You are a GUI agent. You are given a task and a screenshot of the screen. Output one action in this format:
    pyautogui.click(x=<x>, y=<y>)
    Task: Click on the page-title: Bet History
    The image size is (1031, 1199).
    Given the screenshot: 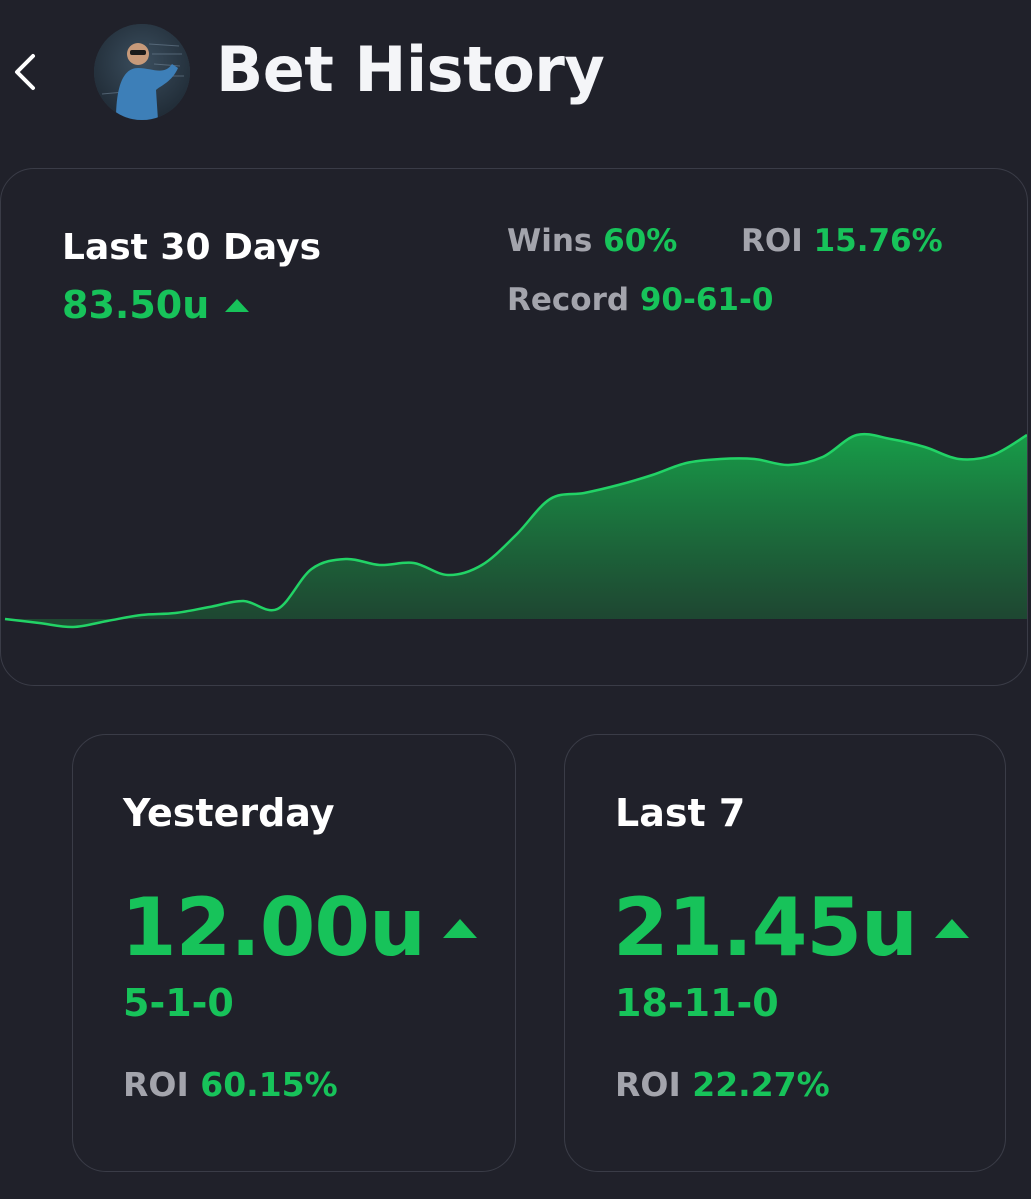 What is the action you would take?
    pyautogui.click(x=410, y=69)
    